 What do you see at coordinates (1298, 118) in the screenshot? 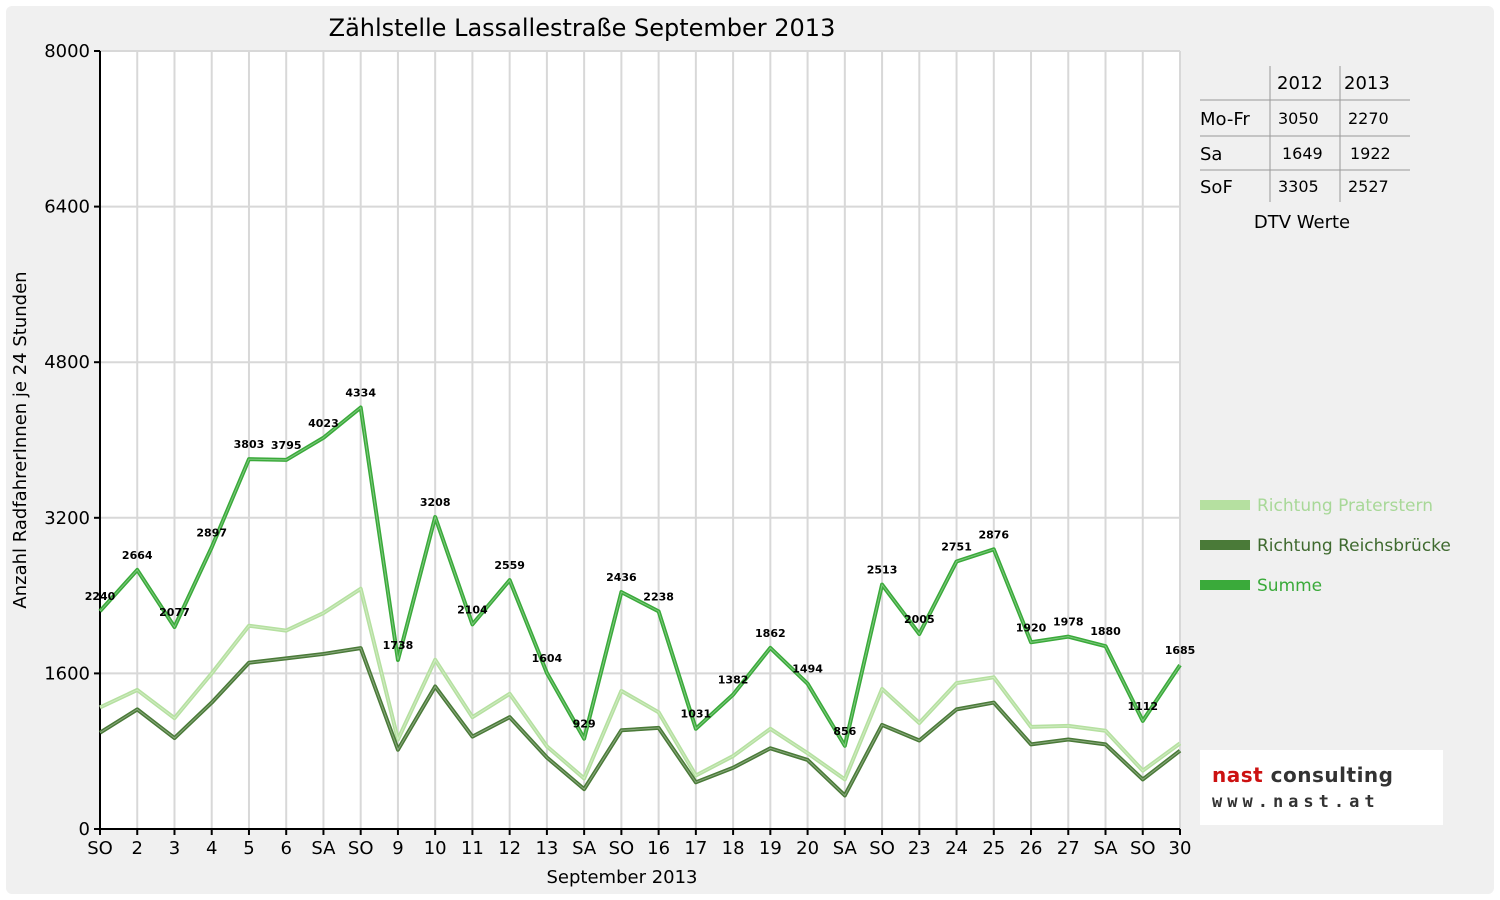
I see `dtv-cell: 3050` at bounding box center [1298, 118].